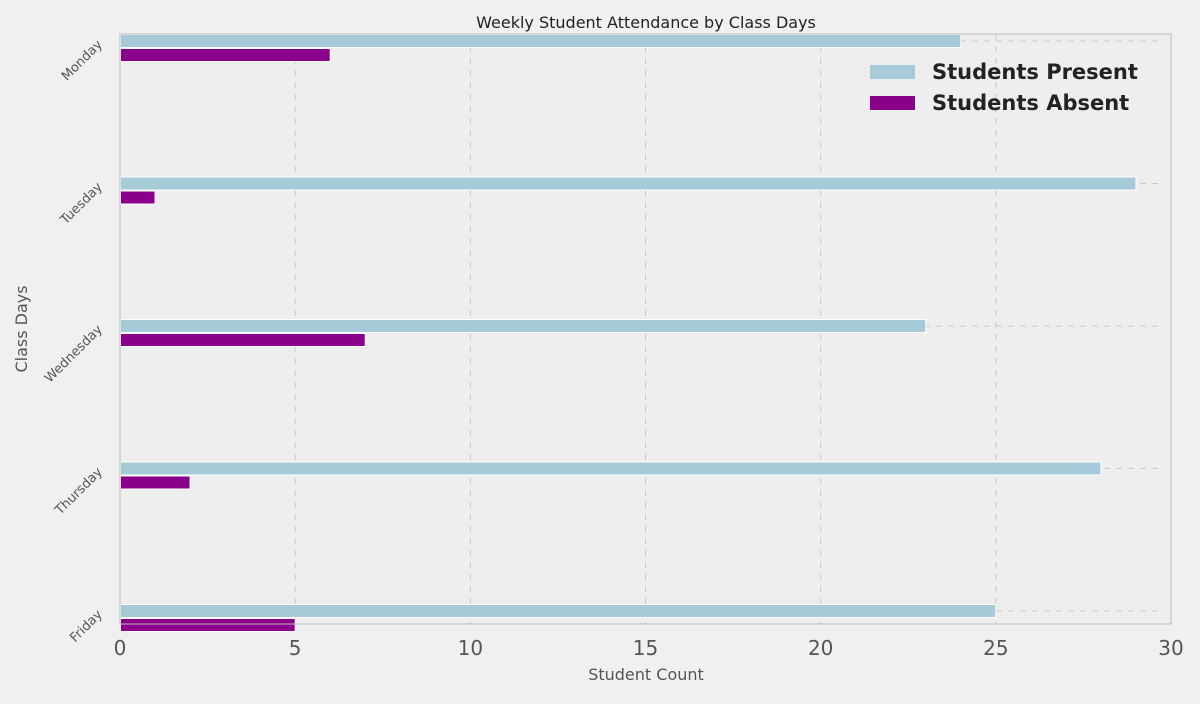 The width and height of the screenshot is (1200, 704). What do you see at coordinates (611, 468) in the screenshot?
I see `bar-students-present-thursday` at bounding box center [611, 468].